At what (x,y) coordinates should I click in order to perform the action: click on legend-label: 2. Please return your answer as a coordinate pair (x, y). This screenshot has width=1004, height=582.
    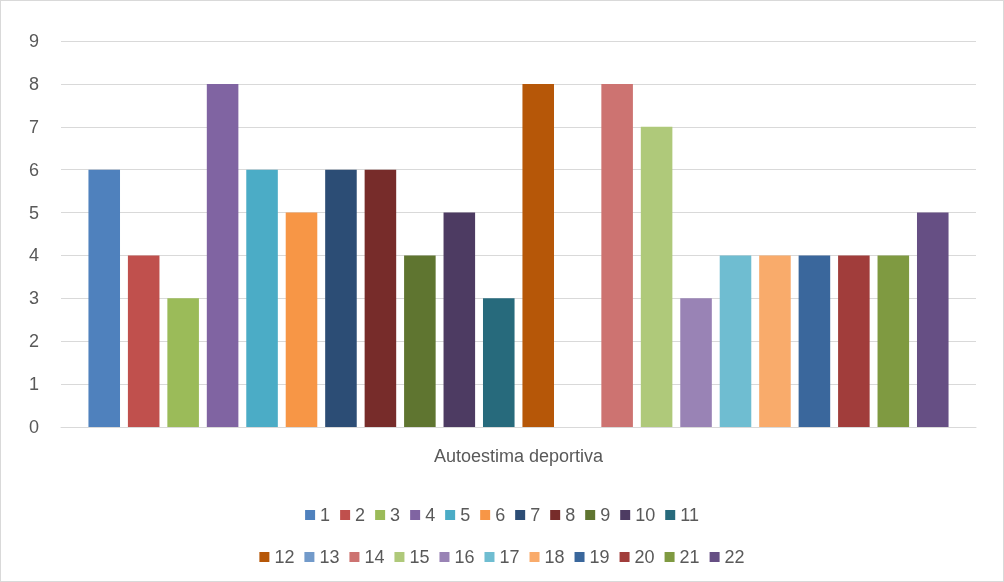
    Looking at the image, I should click on (360, 515).